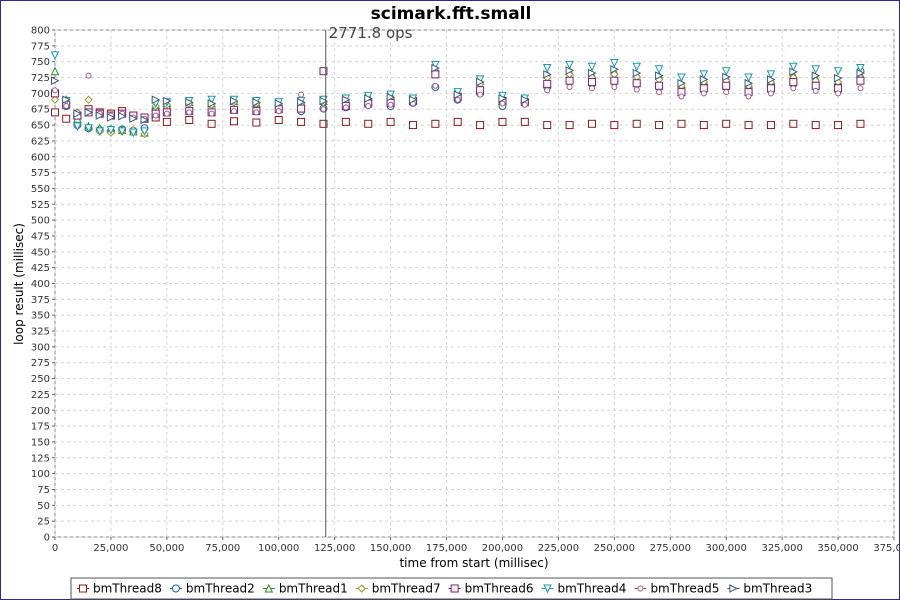 Image resolution: width=900 pixels, height=601 pixels. I want to click on series-bmThread5, so click(458, 97).